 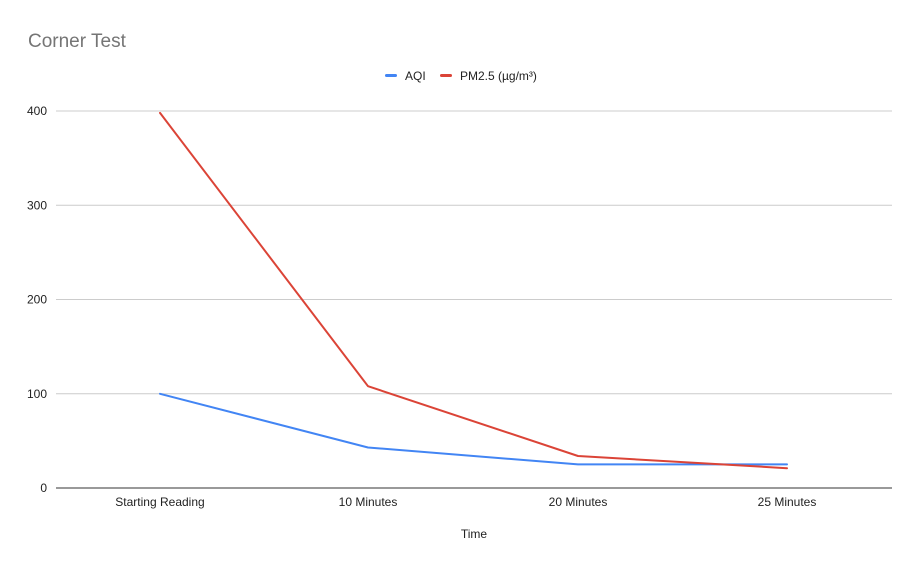 I want to click on y-tick-label-300: 300, so click(x=37, y=205).